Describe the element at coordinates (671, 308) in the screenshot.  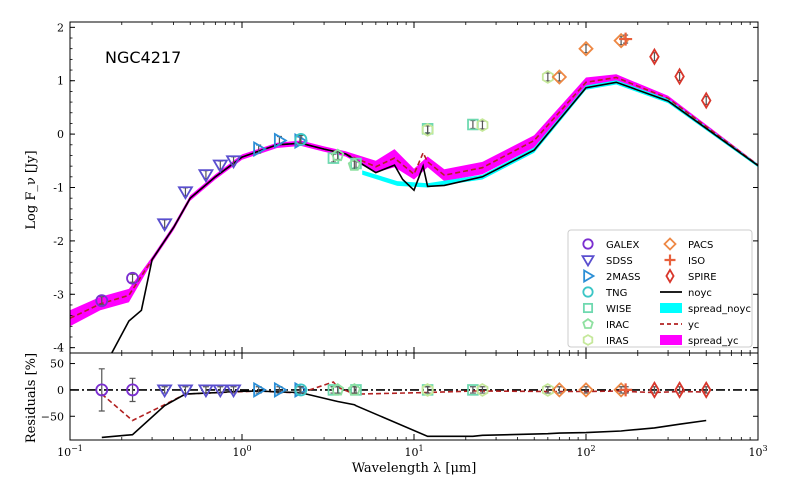
I see `legend-swatch-spread_noyc` at that location.